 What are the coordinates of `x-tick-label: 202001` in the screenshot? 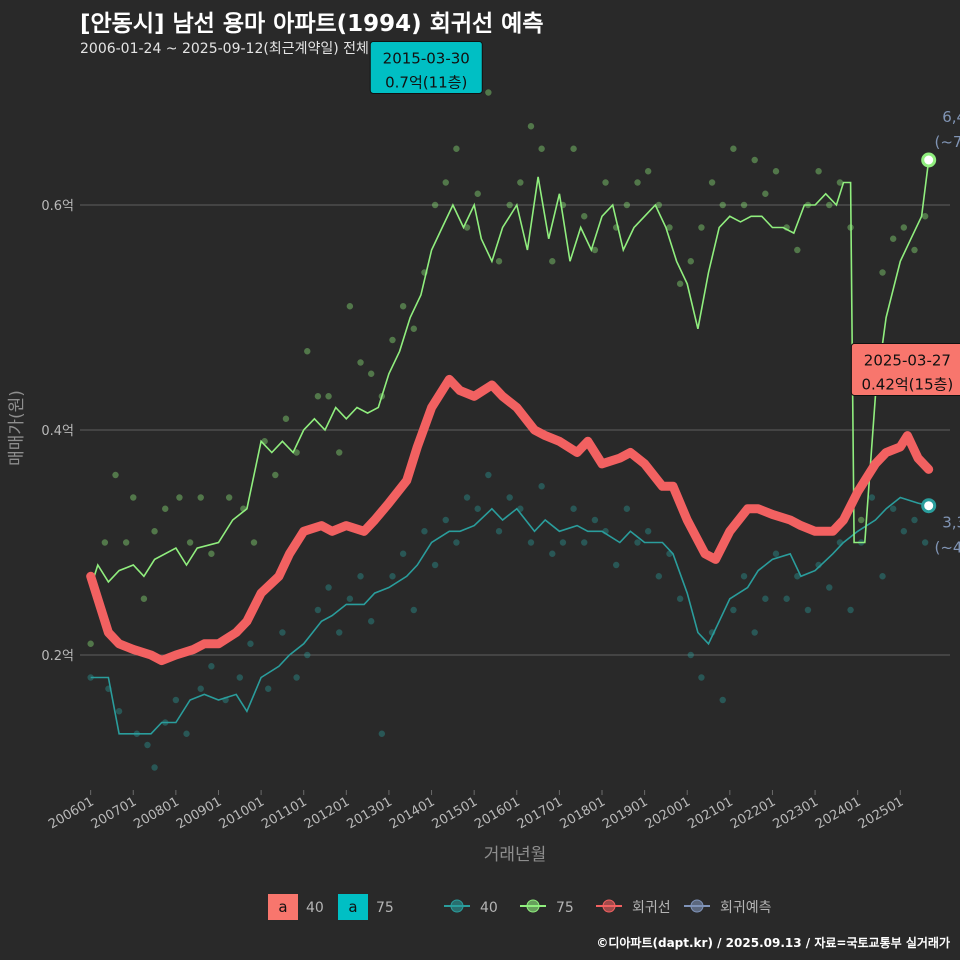 It's located at (668, 813).